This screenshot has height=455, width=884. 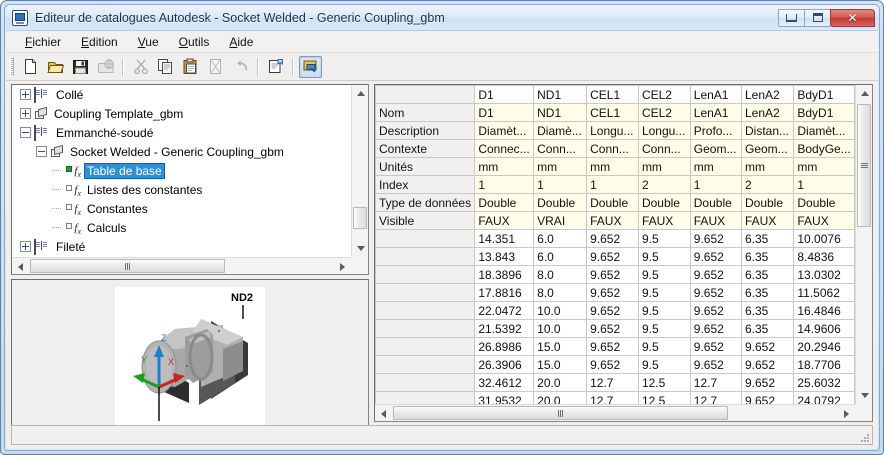 I want to click on grid-data-cell: 18.3896, so click(x=504, y=274).